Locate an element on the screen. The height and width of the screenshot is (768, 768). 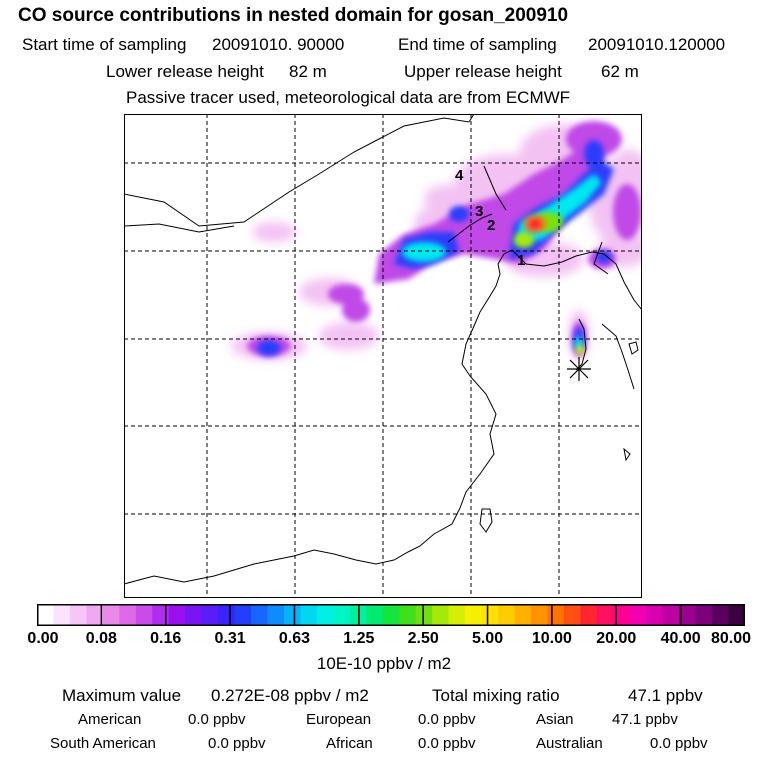
total-mixing-value: 47.1 ppbv is located at coordinates (665, 695).